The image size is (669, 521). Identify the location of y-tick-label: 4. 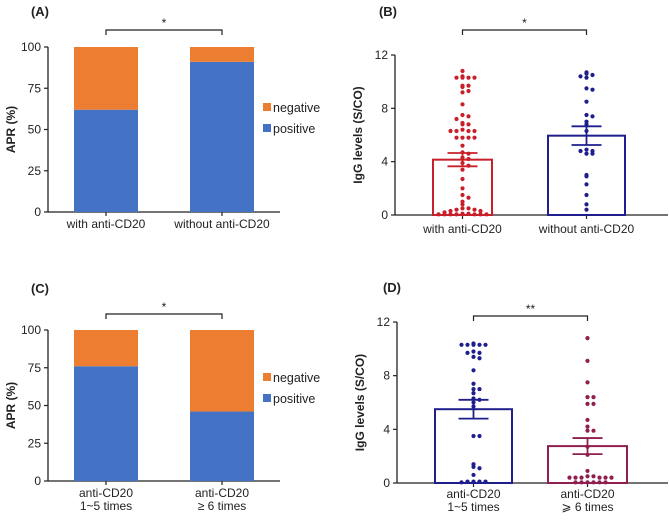
(386, 429).